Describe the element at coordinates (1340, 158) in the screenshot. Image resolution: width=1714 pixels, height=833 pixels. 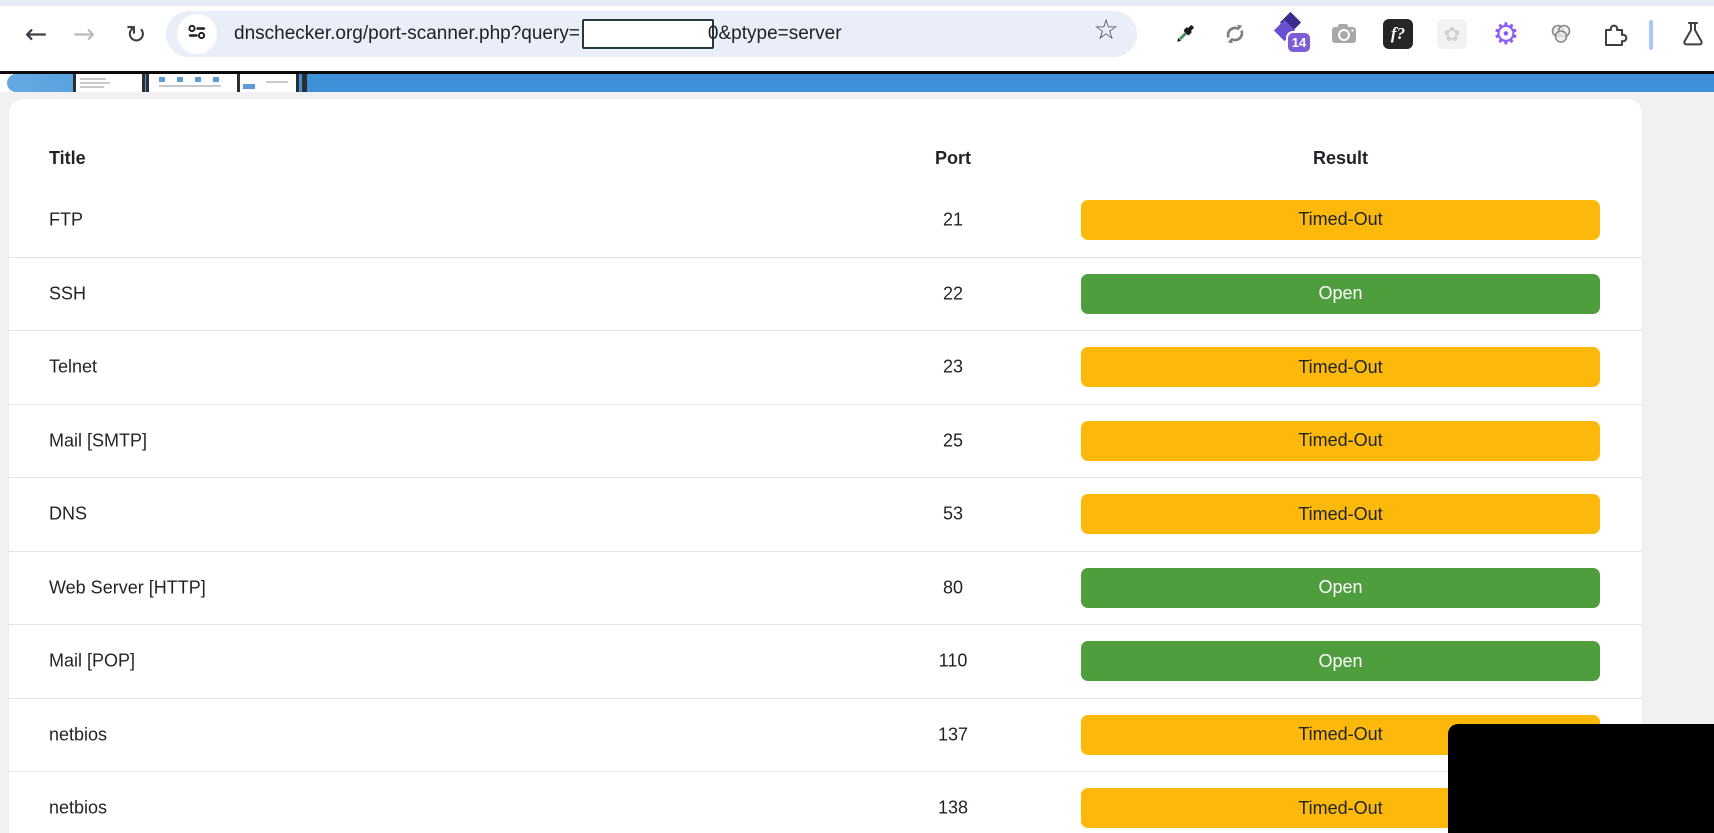
I see `column-header-result: Result` at that location.